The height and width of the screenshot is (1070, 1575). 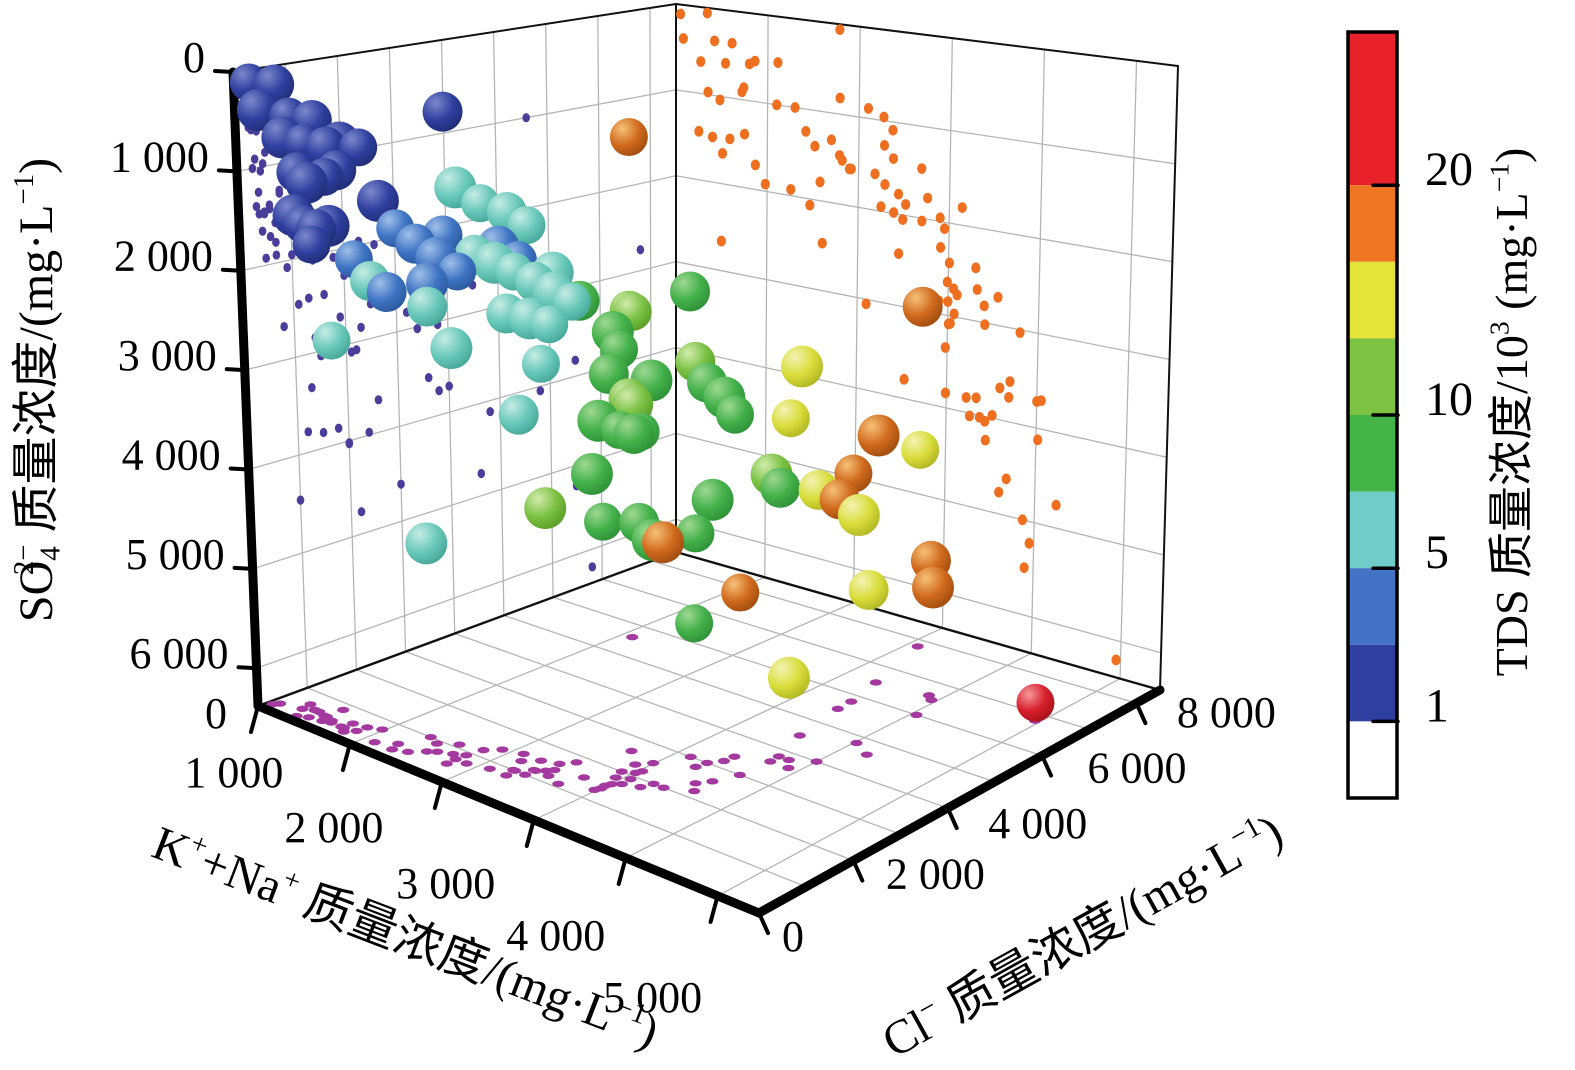 I want to click on colorbar-tick-label: 10, so click(x=1449, y=399).